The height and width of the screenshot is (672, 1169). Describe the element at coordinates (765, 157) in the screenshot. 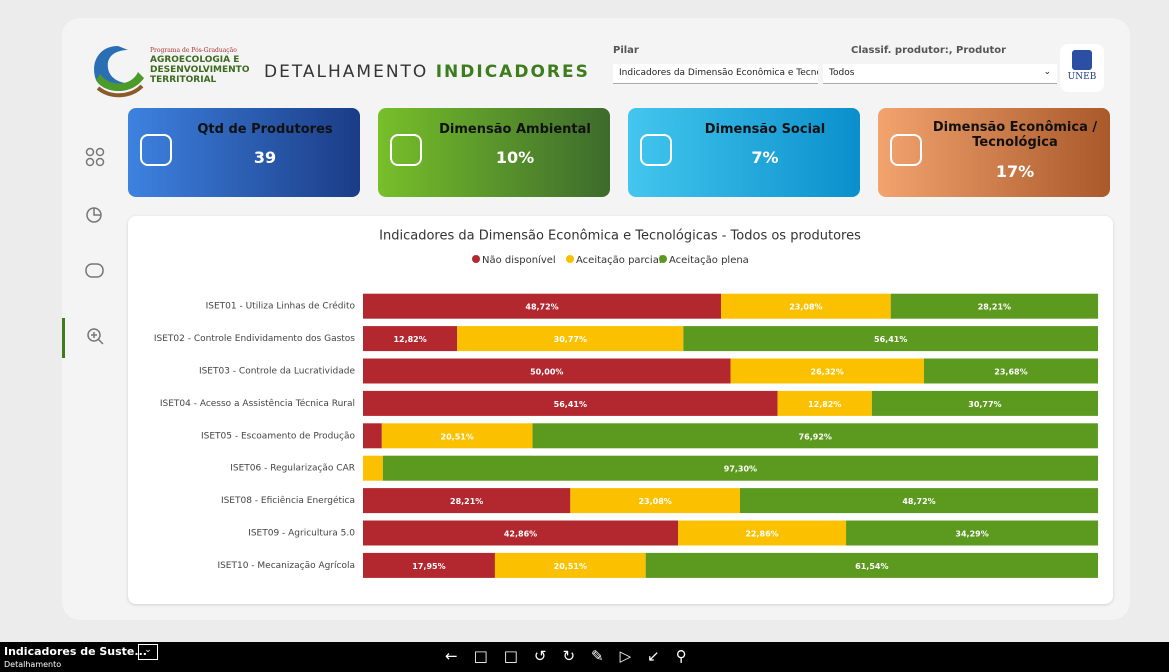

I see `card-value: 7%` at that location.